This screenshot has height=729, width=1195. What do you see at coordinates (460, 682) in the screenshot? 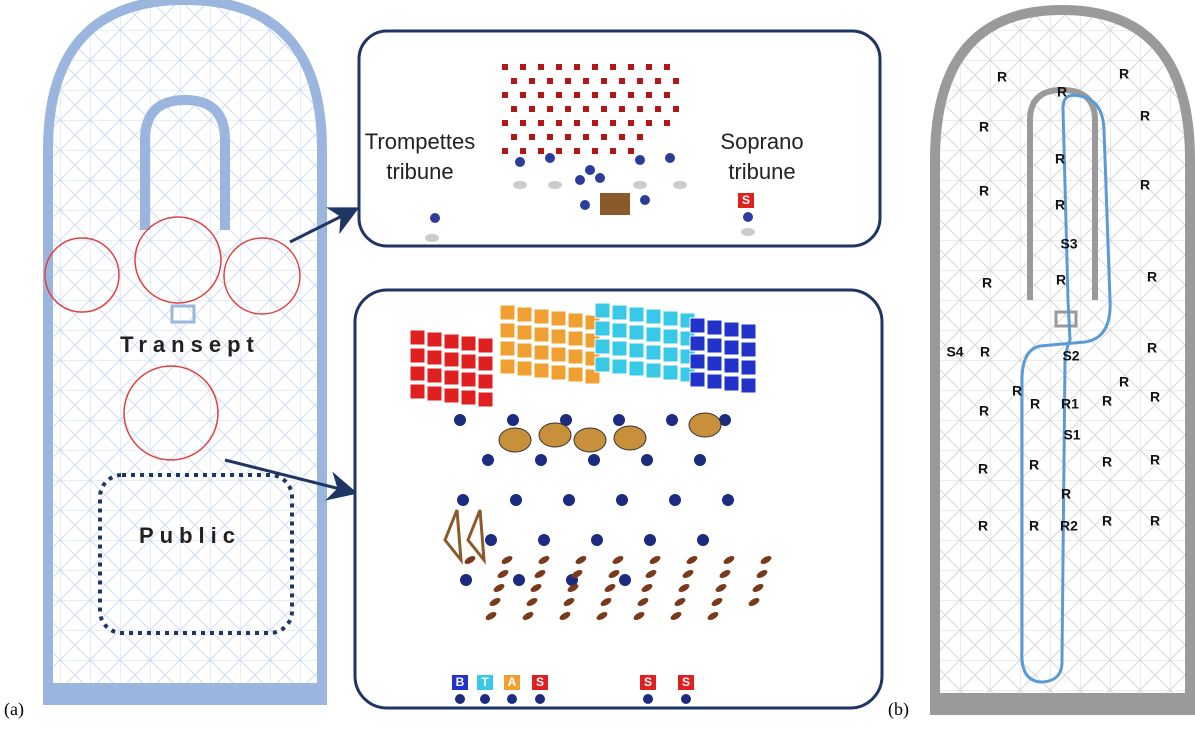
I see `section-box` at bounding box center [460, 682].